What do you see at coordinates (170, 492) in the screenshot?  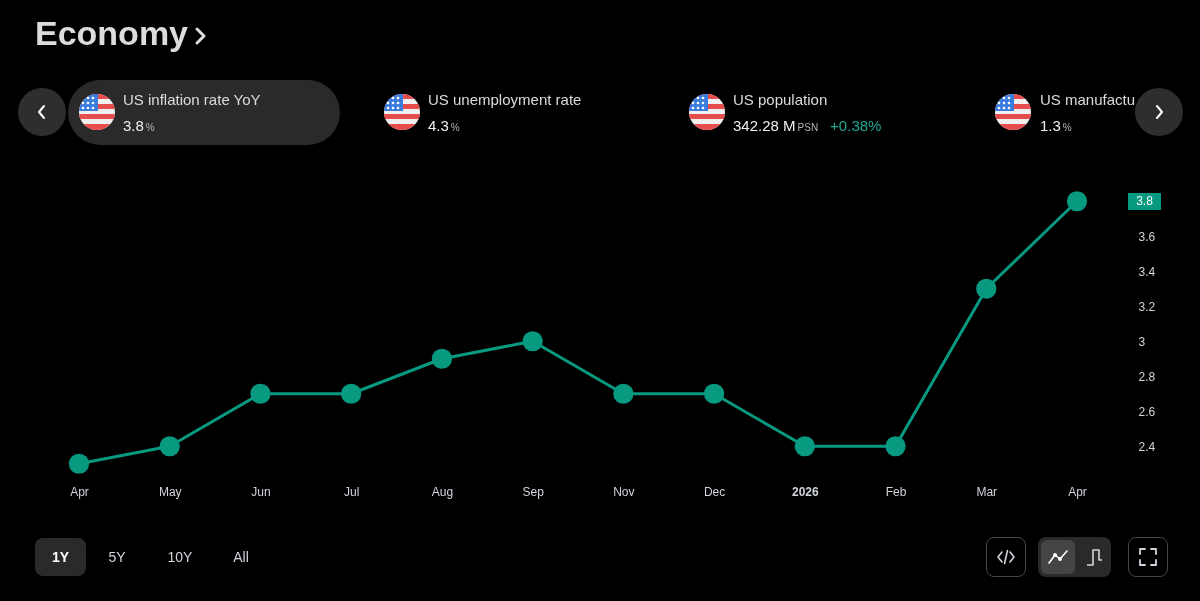 I see `x-tick-label: May` at bounding box center [170, 492].